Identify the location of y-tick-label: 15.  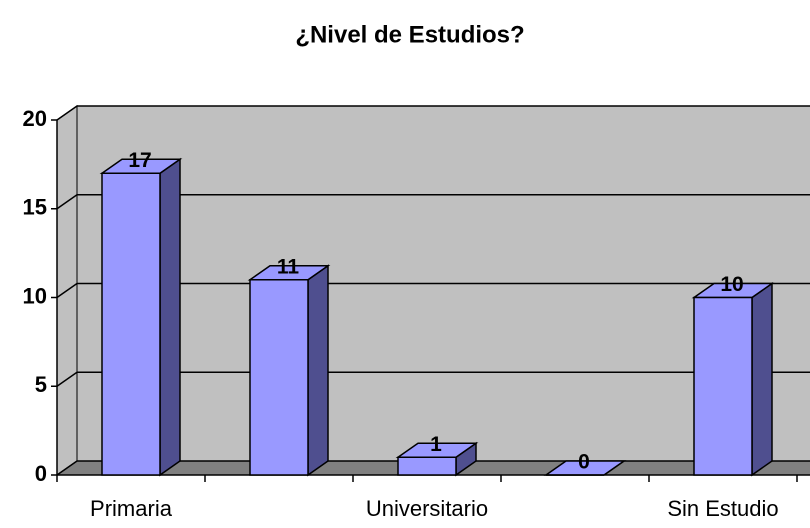
(35, 207).